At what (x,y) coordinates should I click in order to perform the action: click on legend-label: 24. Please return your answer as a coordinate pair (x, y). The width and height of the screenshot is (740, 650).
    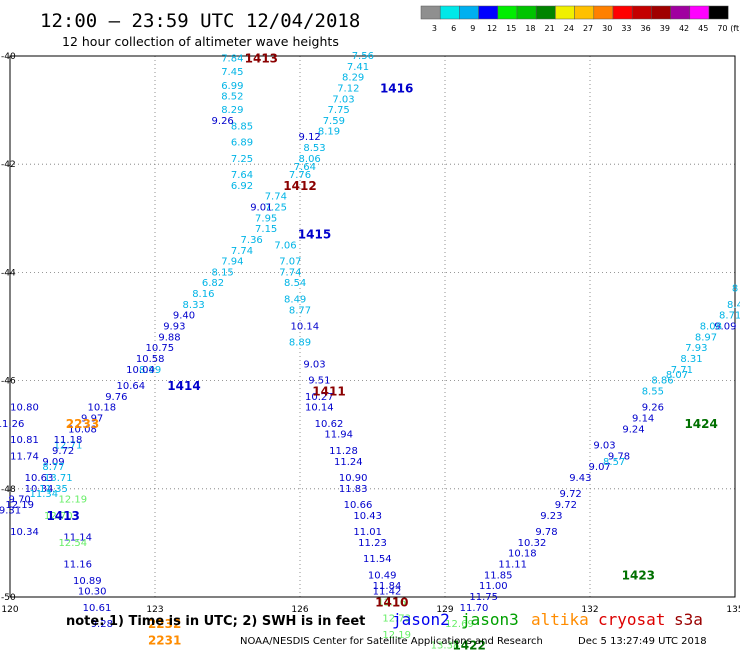
    Looking at the image, I should click on (569, 28).